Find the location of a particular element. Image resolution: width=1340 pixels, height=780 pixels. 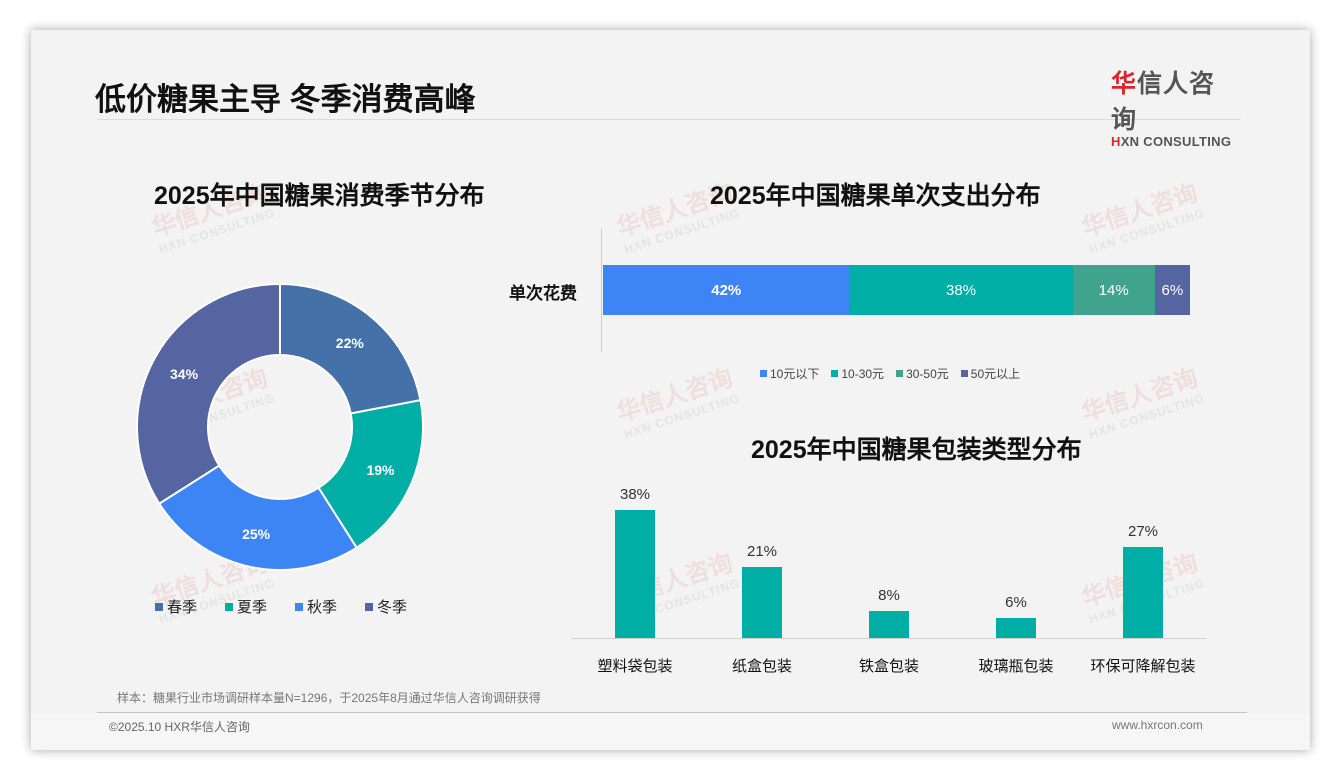

packaging-column-chart: 38% 塑料袋包装 21% 纸盒包装 8% 铁盒包装 6% 玻璃瓶包装 27% 环保可降解包装 is located at coordinates (888, 585).